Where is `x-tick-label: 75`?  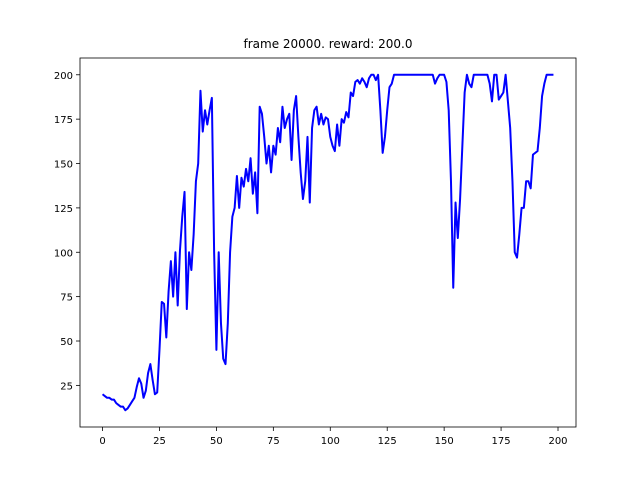
x-tick-label: 75 is located at coordinates (273, 441).